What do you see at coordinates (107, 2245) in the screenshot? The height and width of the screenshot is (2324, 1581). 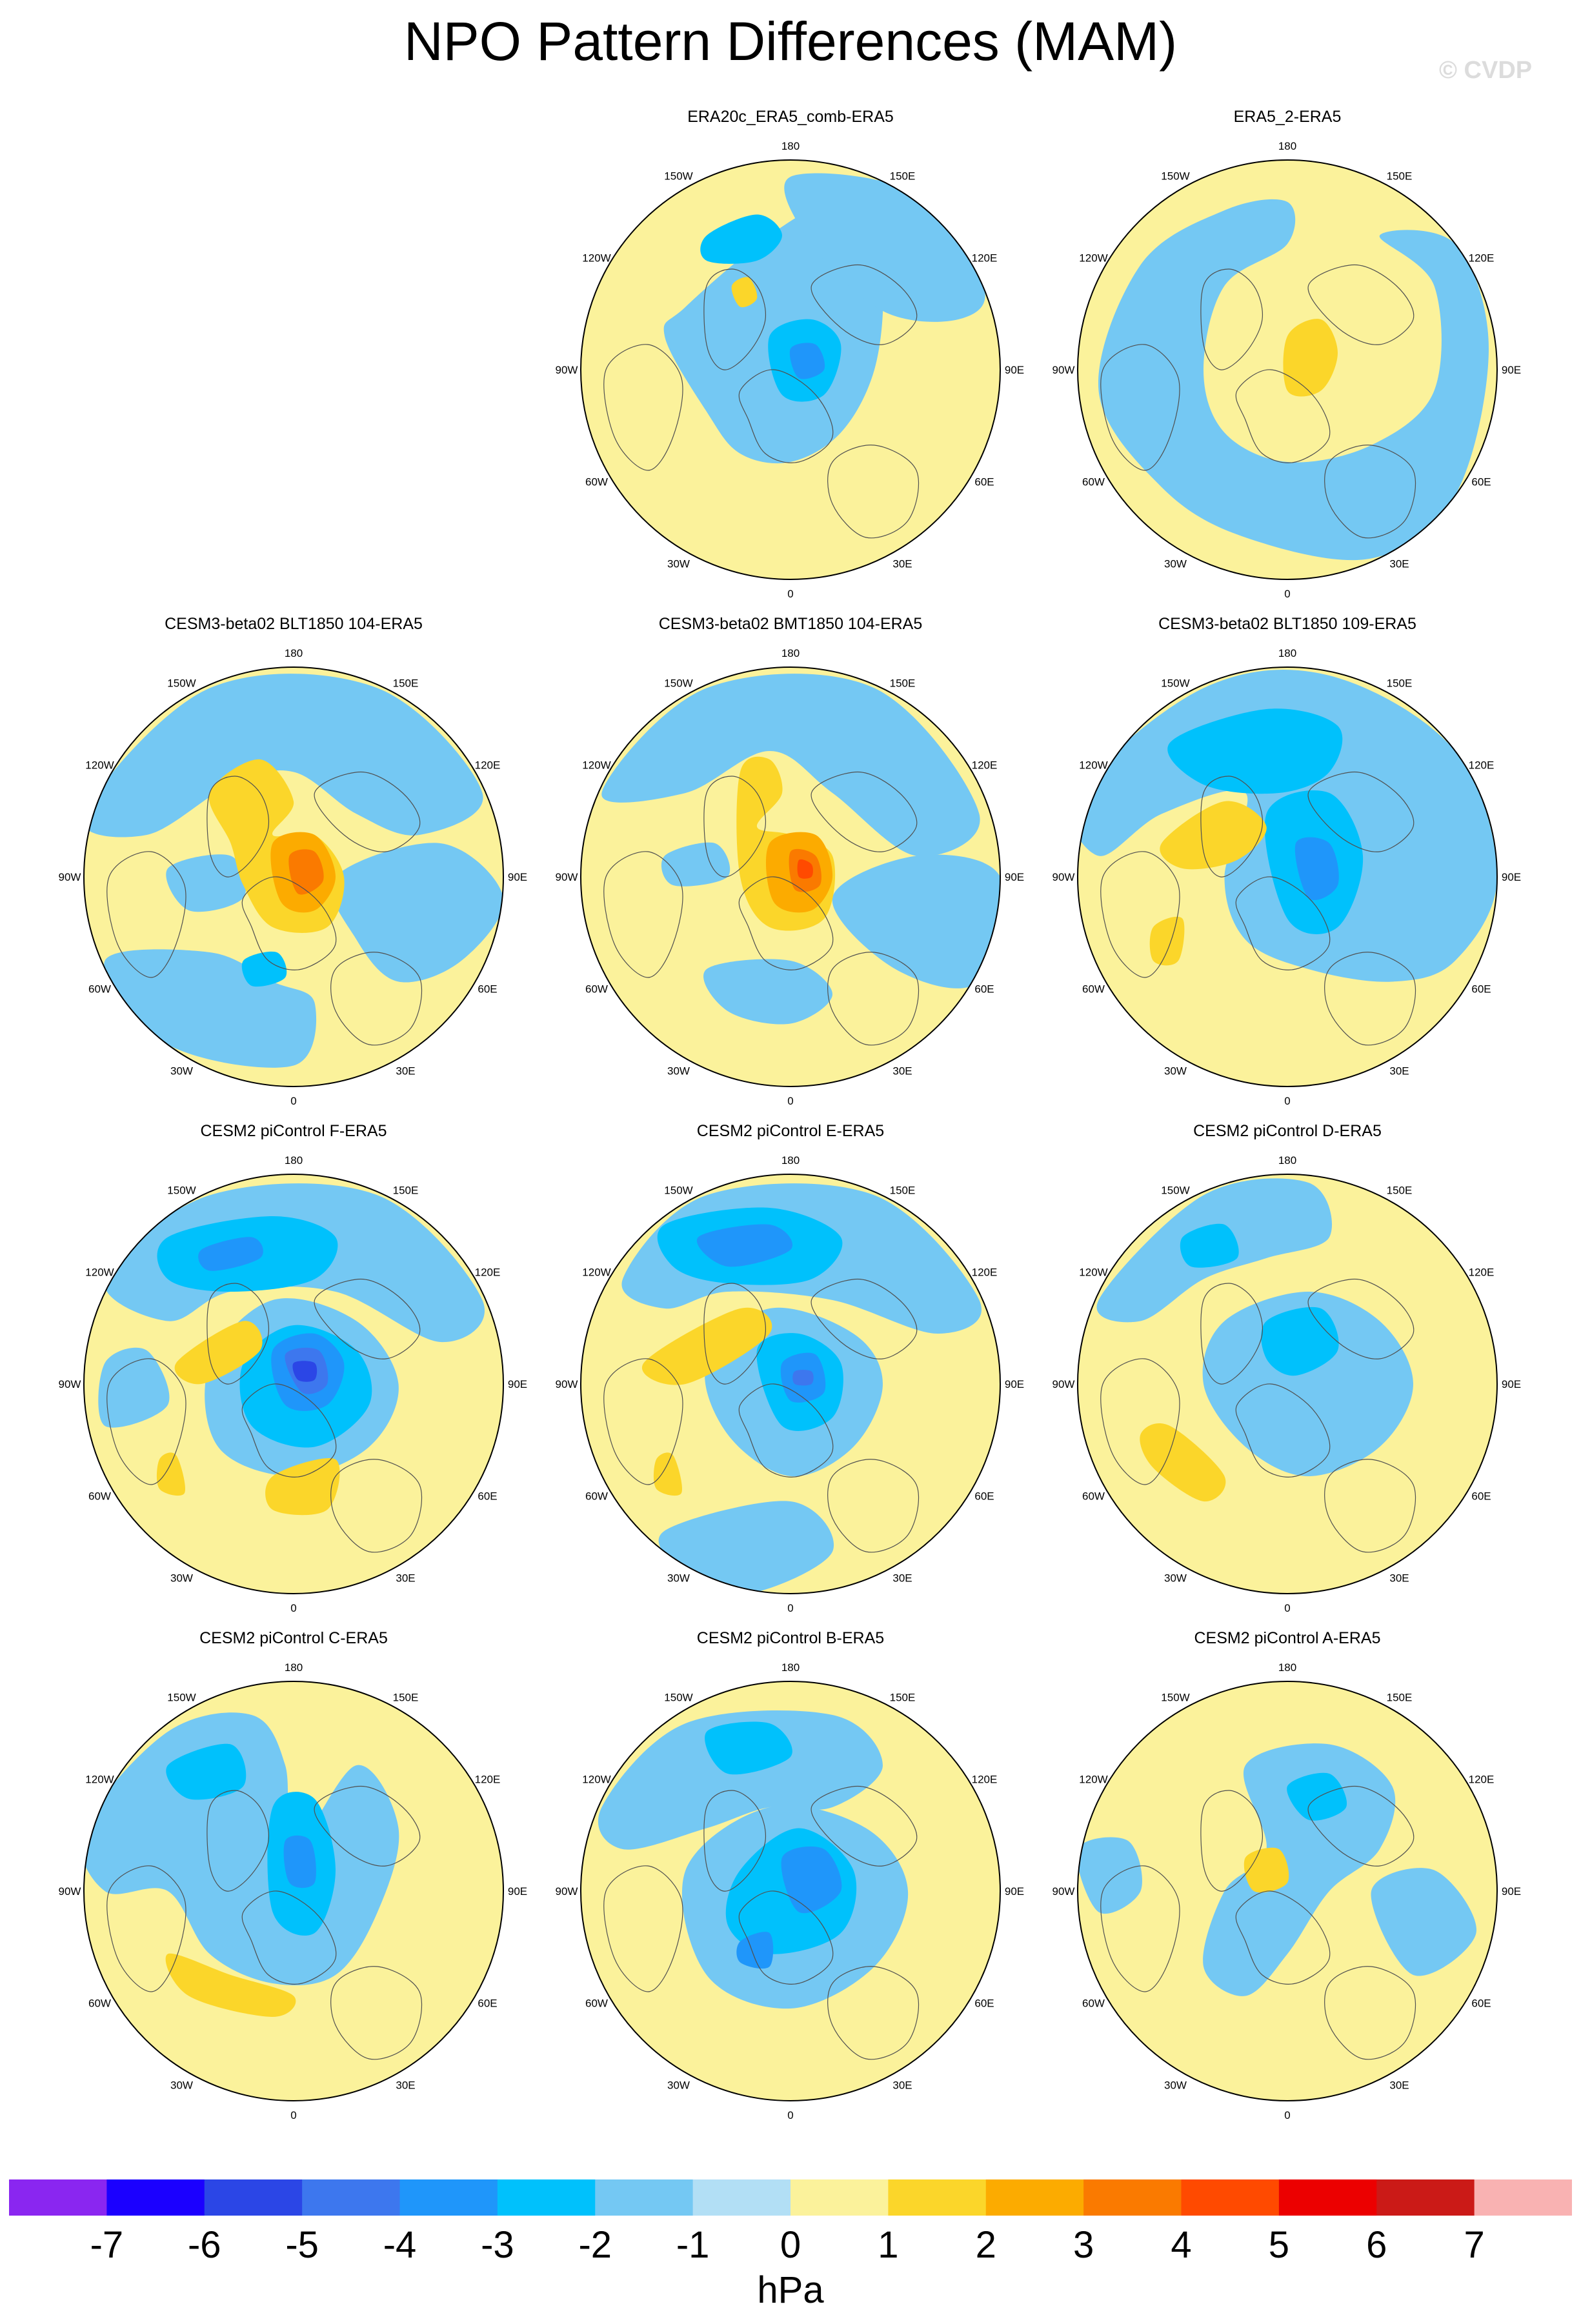 I see `colorbar-tick-label: -7` at bounding box center [107, 2245].